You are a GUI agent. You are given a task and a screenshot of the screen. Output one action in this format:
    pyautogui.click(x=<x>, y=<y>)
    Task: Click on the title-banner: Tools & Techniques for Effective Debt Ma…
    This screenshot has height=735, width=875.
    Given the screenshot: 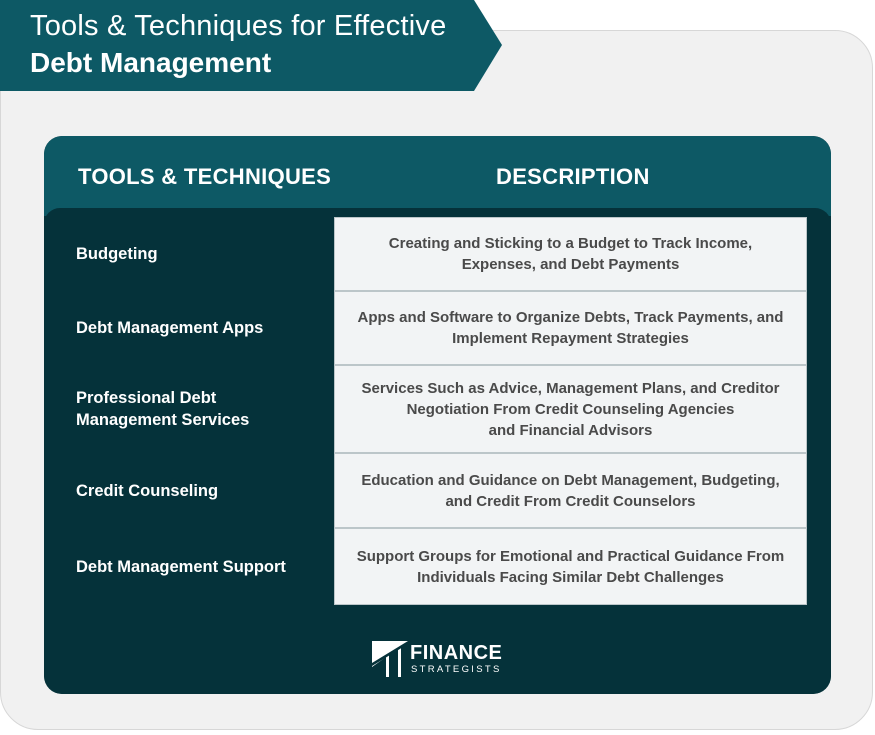 What is the action you would take?
    pyautogui.click(x=251, y=45)
    